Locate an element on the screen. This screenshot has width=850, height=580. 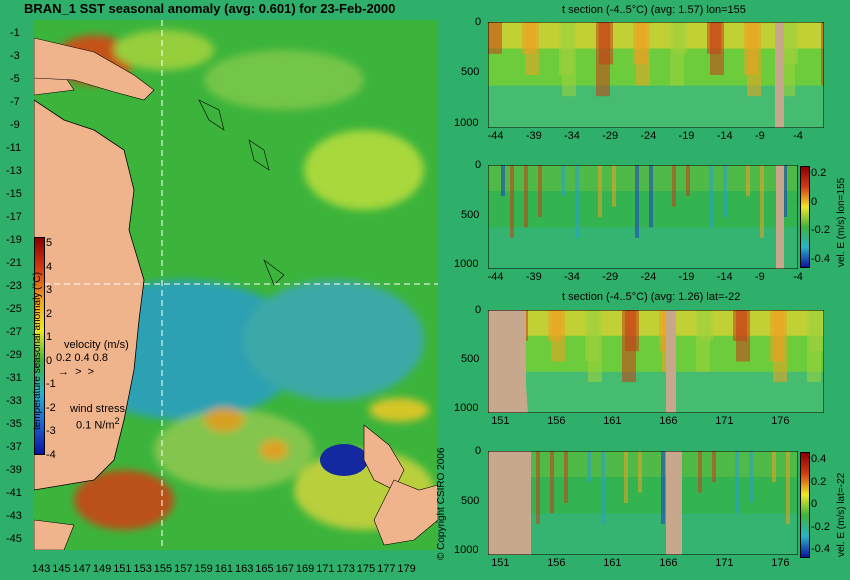
panel4-x-tick: 151 is located at coordinates (500, 563).